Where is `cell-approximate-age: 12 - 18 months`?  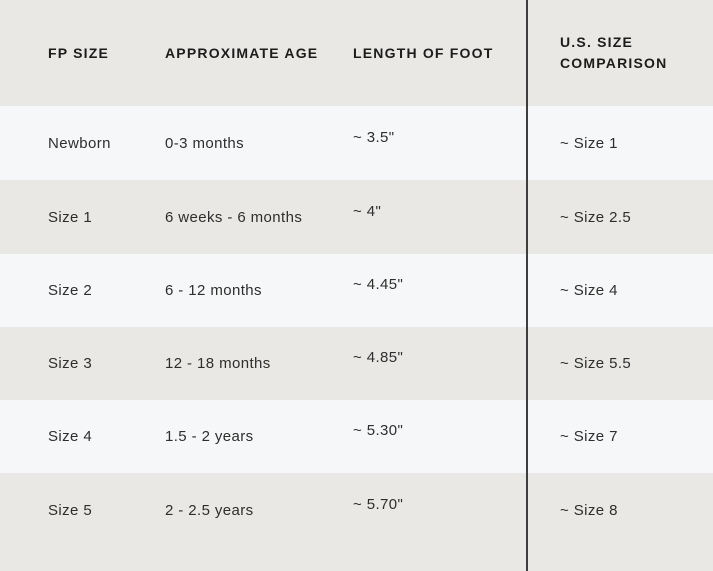 cell-approximate-age: 12 - 18 months is located at coordinates (218, 363).